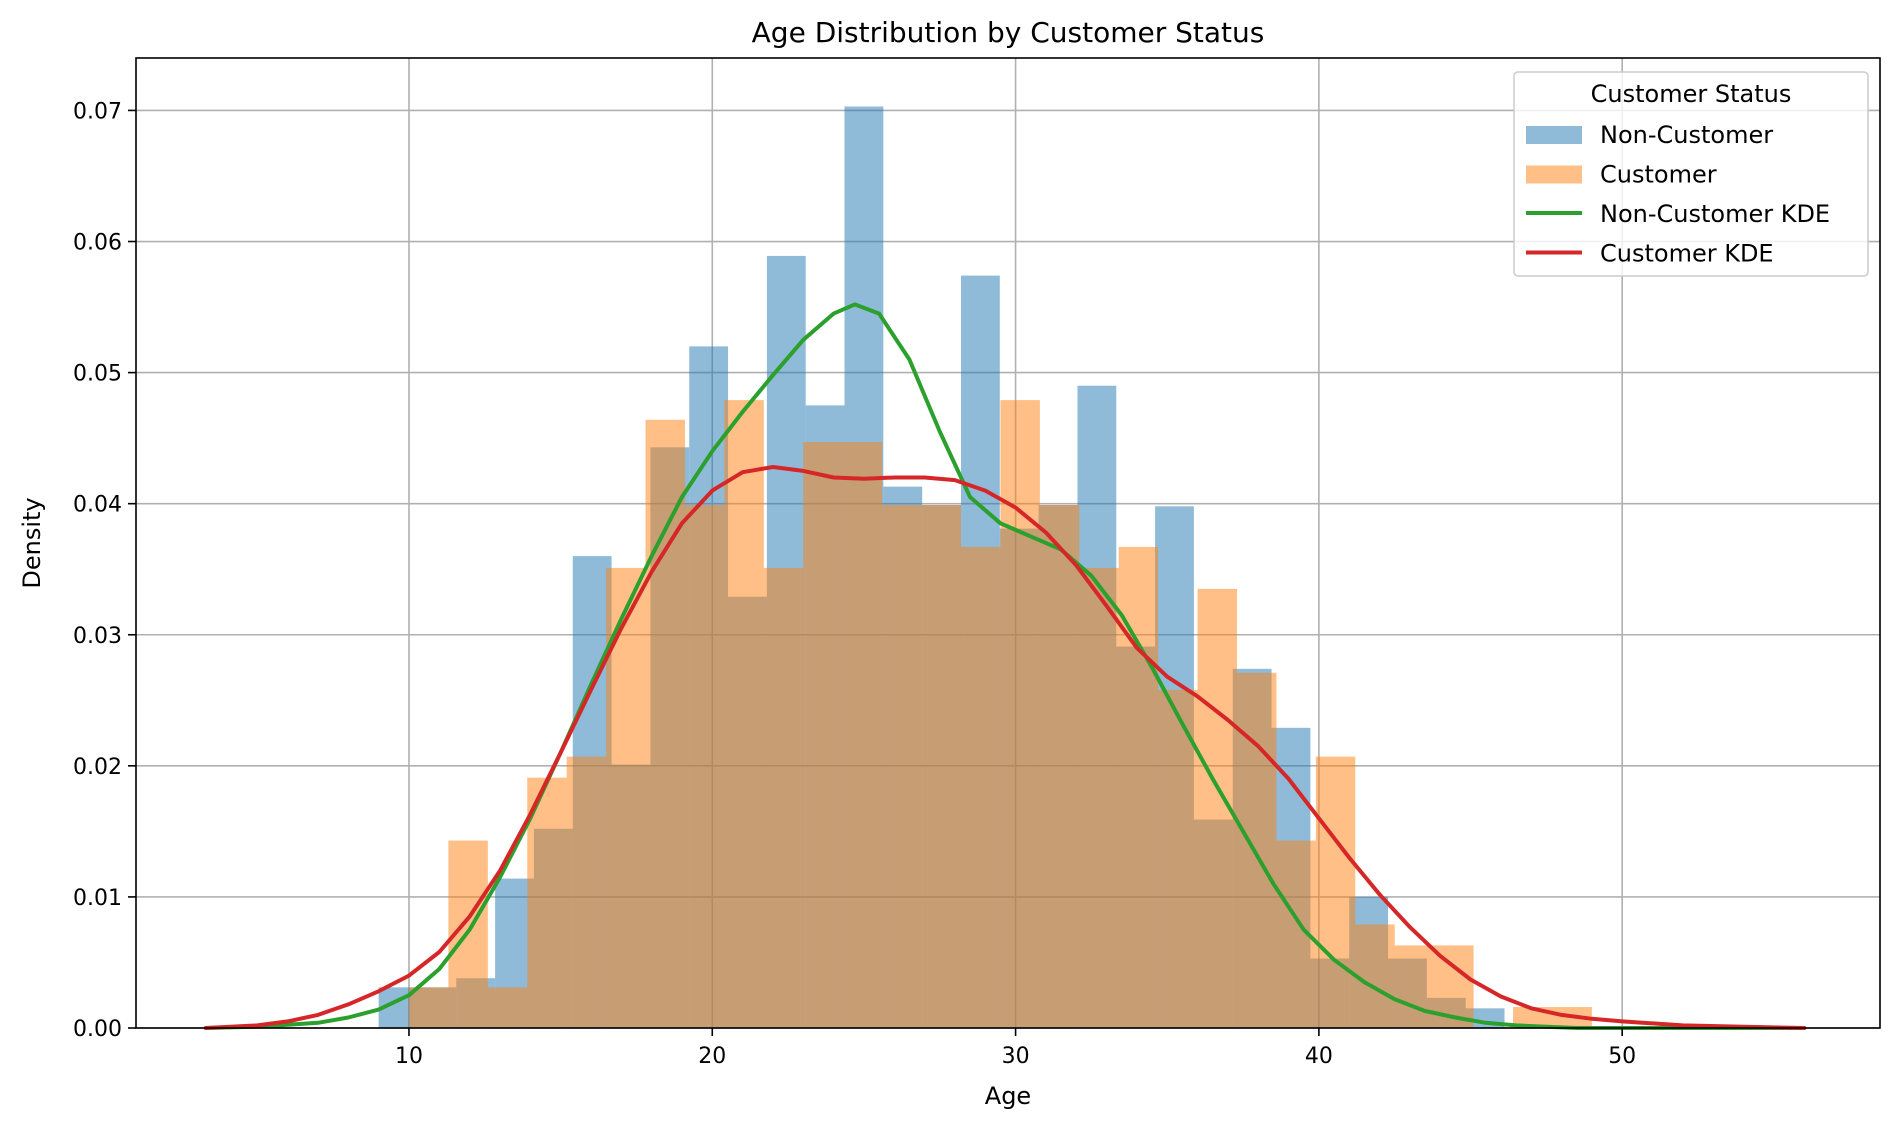  What do you see at coordinates (1658, 175) in the screenshot?
I see `legend-label-customer: Customer` at bounding box center [1658, 175].